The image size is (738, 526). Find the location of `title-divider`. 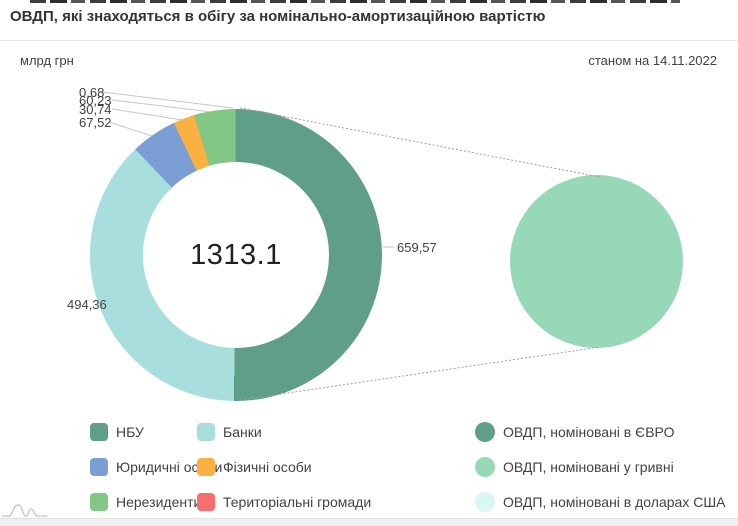

title-divider is located at coordinates (369, 40).